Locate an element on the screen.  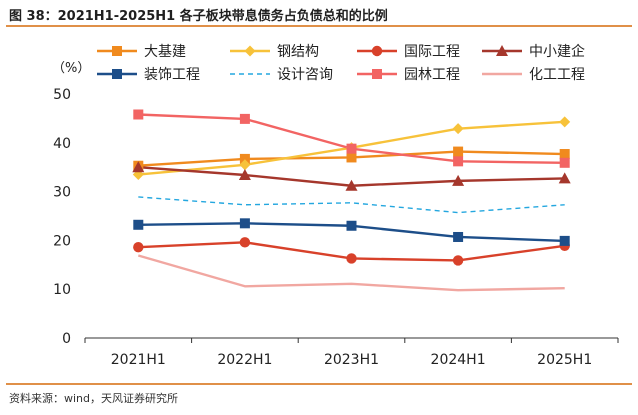
legend-label: 大基建 is located at coordinates (165, 51).